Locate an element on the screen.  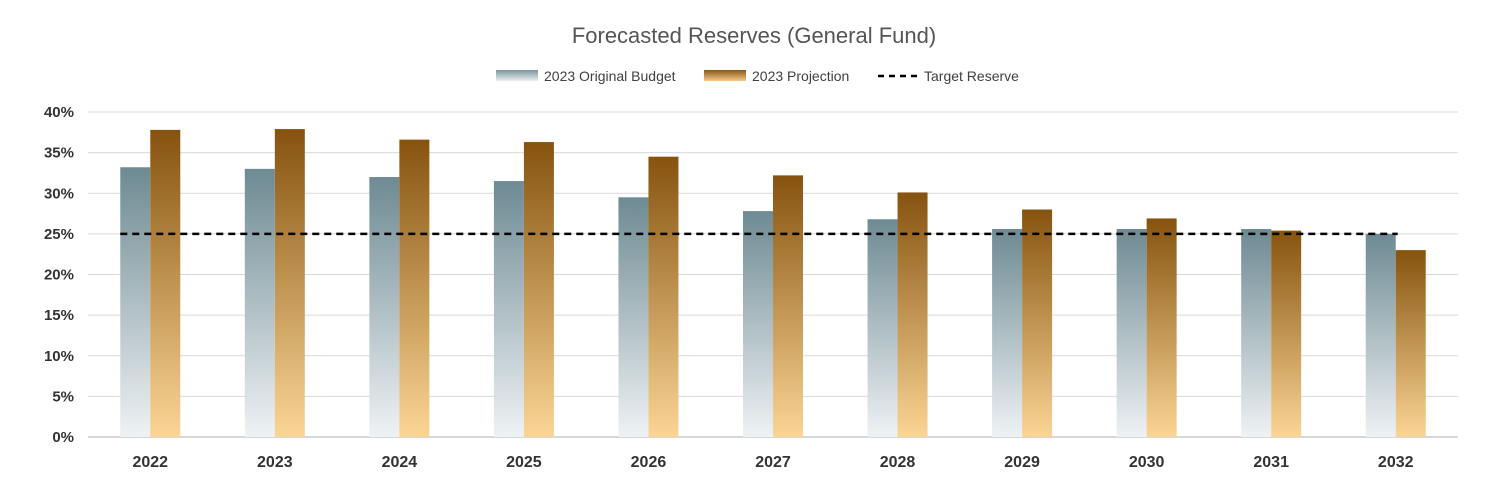
y-tick-label: 35% is located at coordinates (59, 153).